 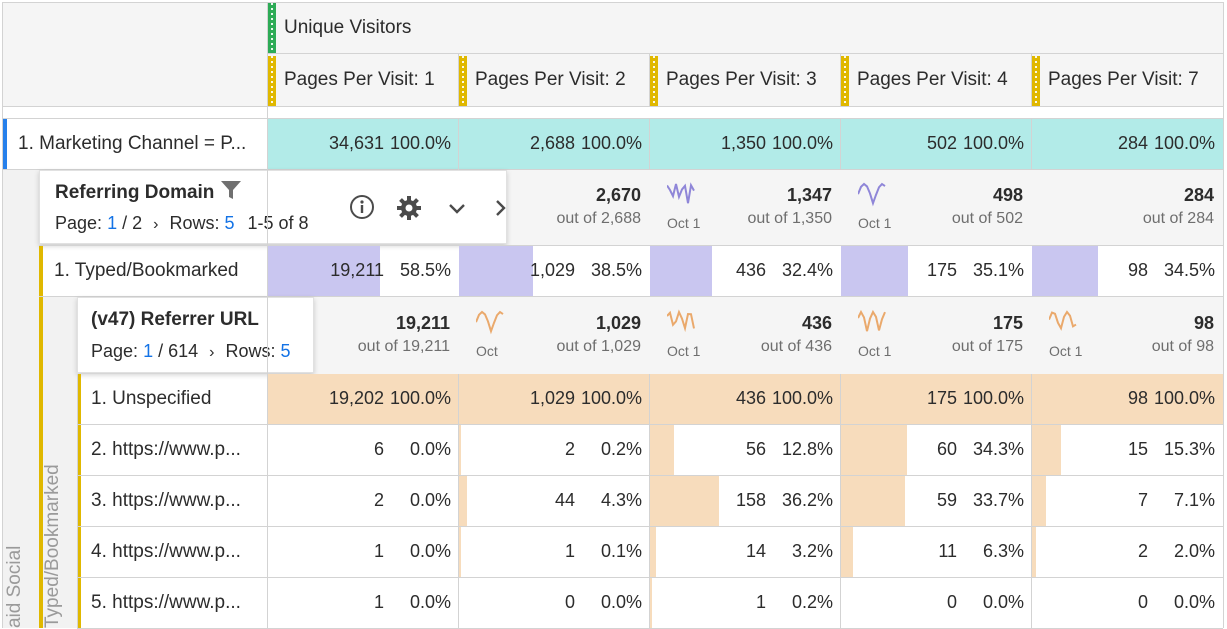 I want to click on summary-total: 175, so click(x=1007, y=323).